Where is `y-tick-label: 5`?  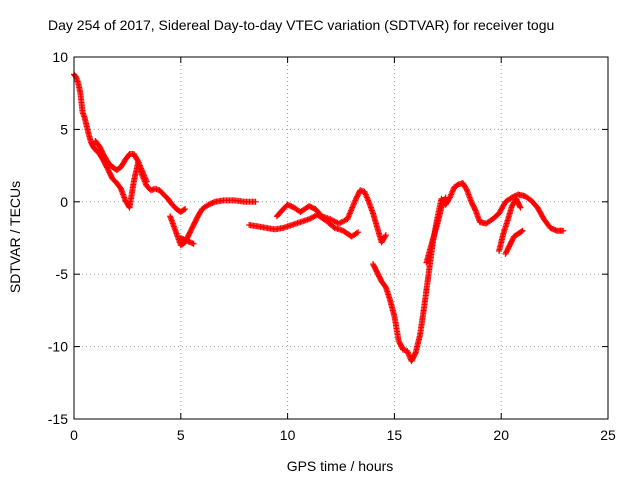
y-tick-label: 5 is located at coordinates (64, 129).